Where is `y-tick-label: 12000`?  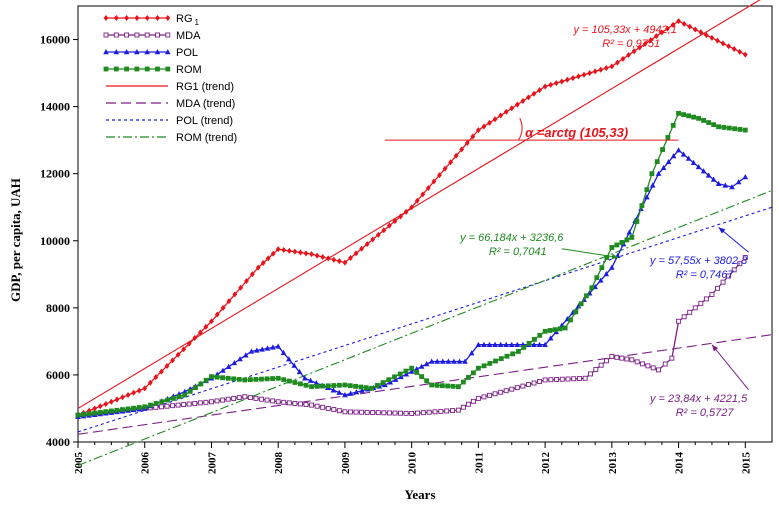
y-tick-label: 12000 is located at coordinates (55, 174).